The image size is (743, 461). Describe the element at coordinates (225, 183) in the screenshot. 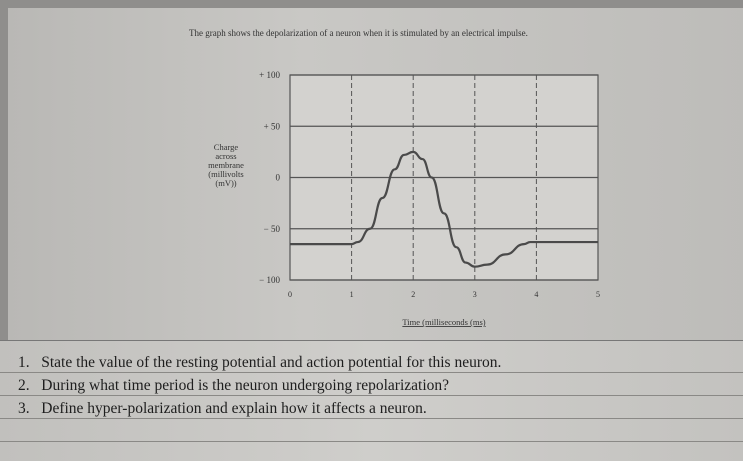

I see `y-axis-label: (mV))` at that location.